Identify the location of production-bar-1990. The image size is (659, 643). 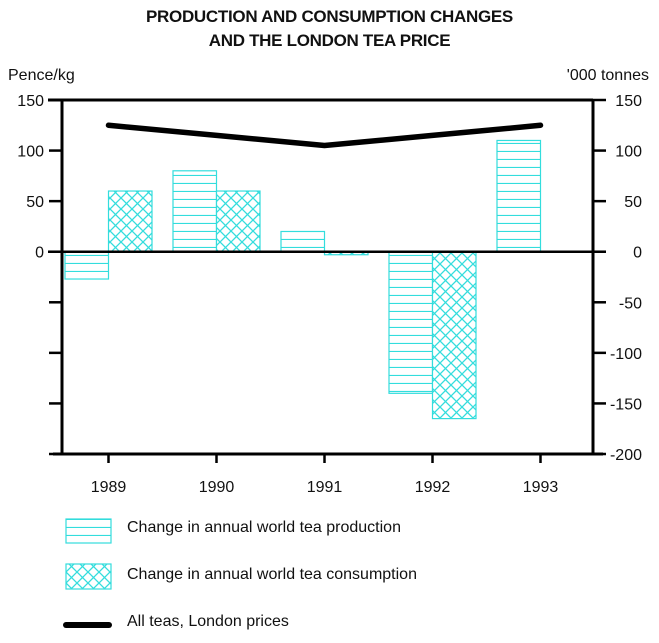
(195, 211).